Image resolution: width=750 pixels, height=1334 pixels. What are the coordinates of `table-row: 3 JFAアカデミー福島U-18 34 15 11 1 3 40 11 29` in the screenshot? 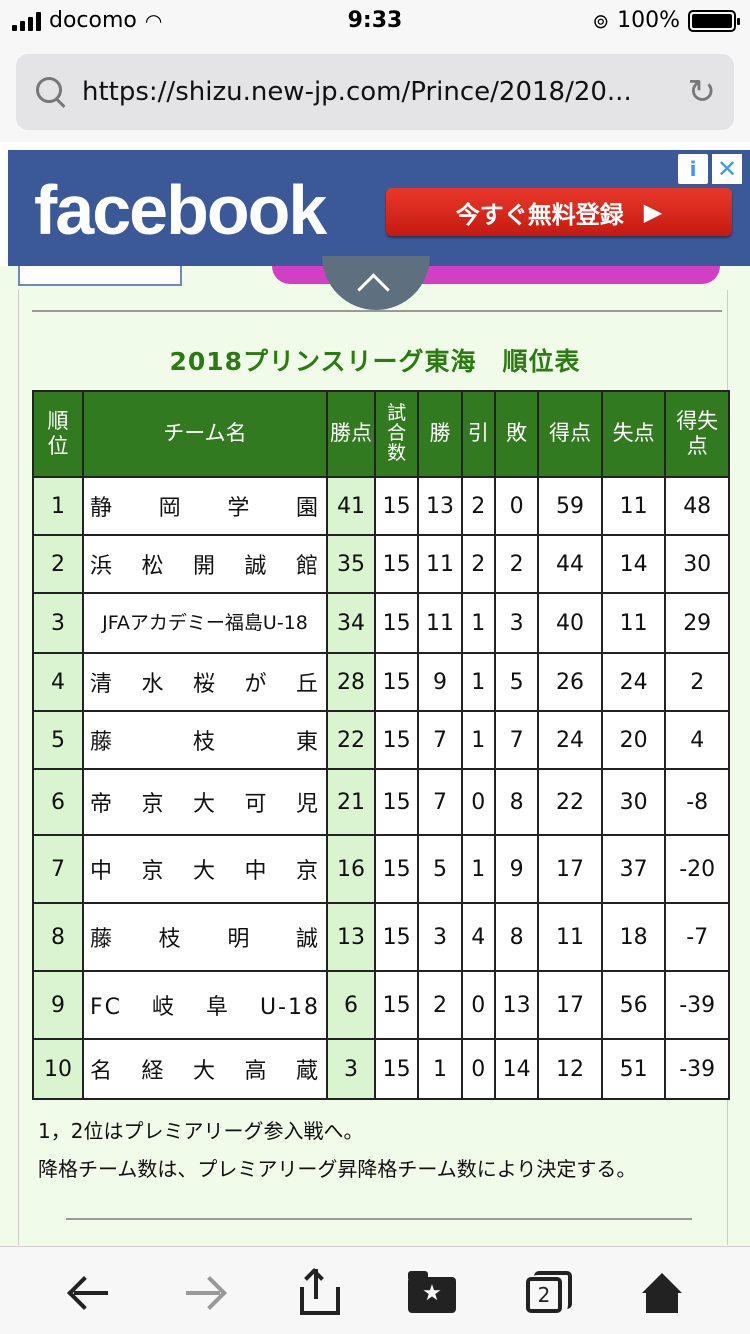 It's located at (381, 623).